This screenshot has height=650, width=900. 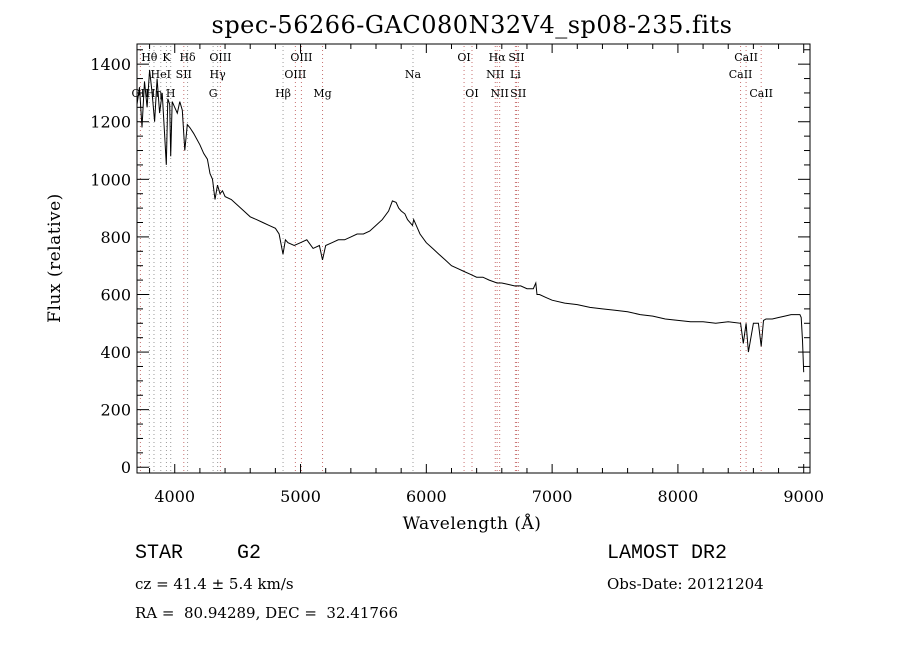 I want to click on x-tick-label: 5000, so click(x=300, y=496).